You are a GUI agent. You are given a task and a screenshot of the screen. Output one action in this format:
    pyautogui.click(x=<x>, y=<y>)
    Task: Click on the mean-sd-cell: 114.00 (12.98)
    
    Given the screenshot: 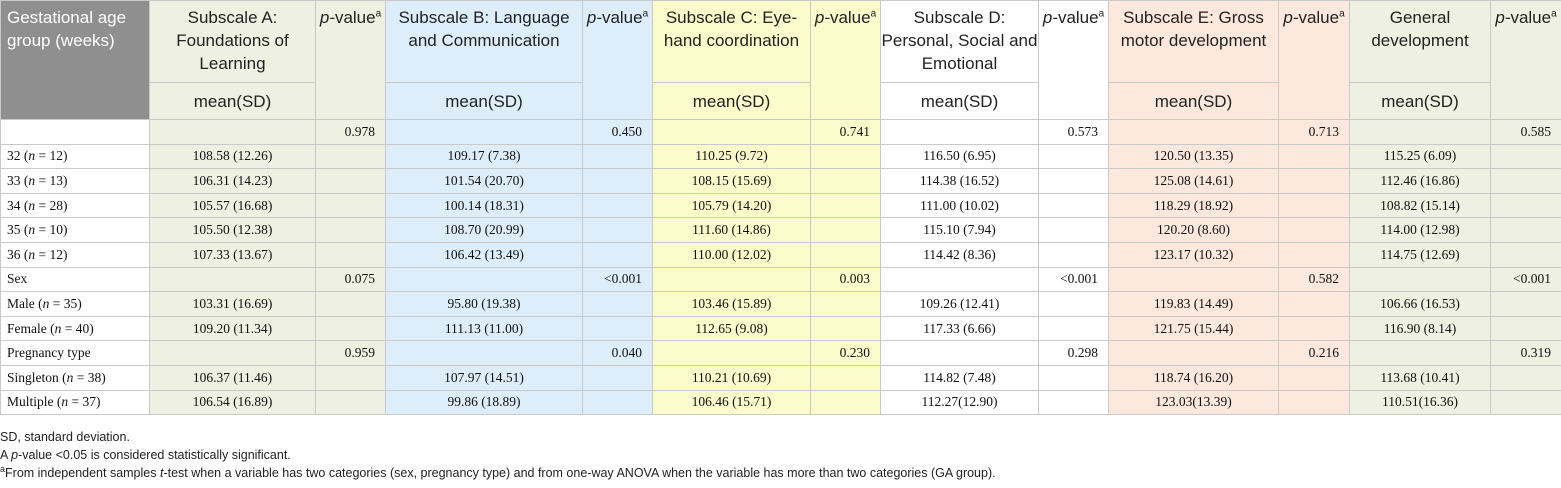 What is the action you would take?
    pyautogui.click(x=1420, y=230)
    